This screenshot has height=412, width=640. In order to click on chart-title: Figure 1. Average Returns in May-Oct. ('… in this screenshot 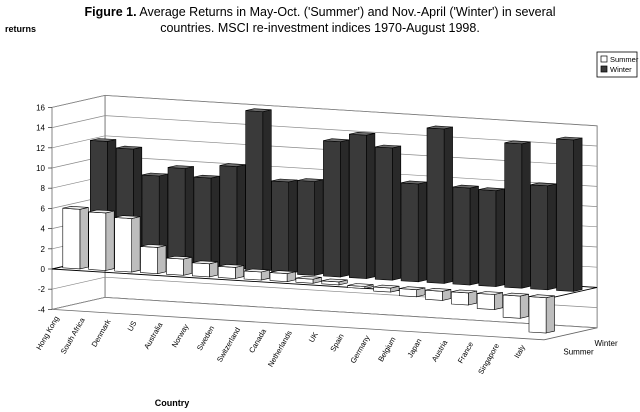, I will do `click(320, 20)`.